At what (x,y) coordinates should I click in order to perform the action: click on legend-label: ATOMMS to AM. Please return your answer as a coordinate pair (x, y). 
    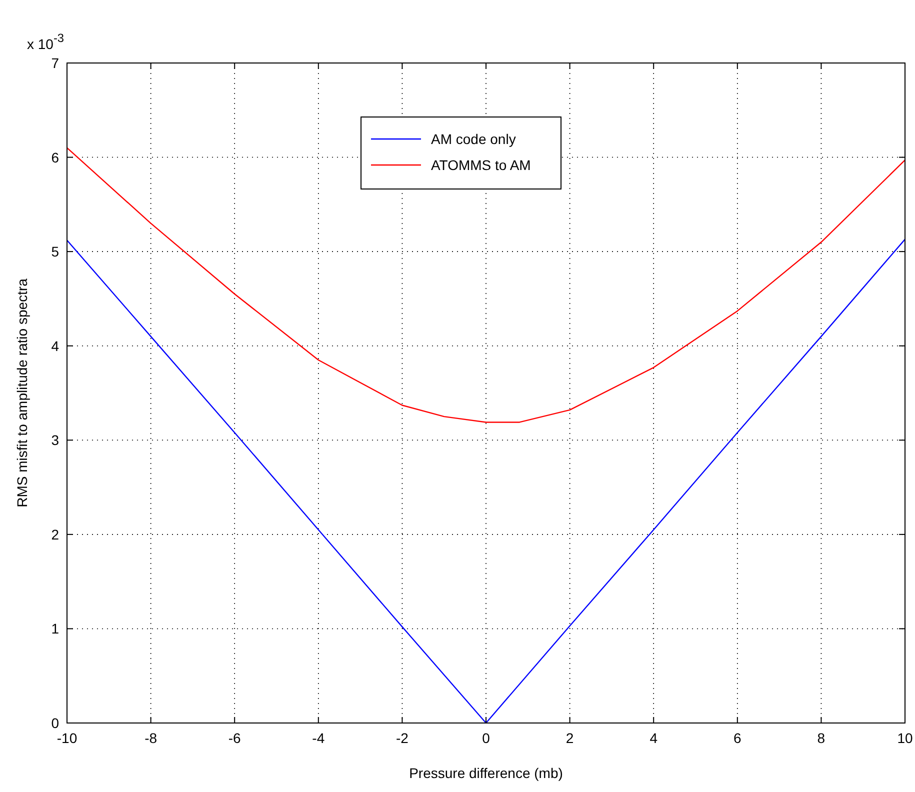
    Looking at the image, I should click on (481, 165).